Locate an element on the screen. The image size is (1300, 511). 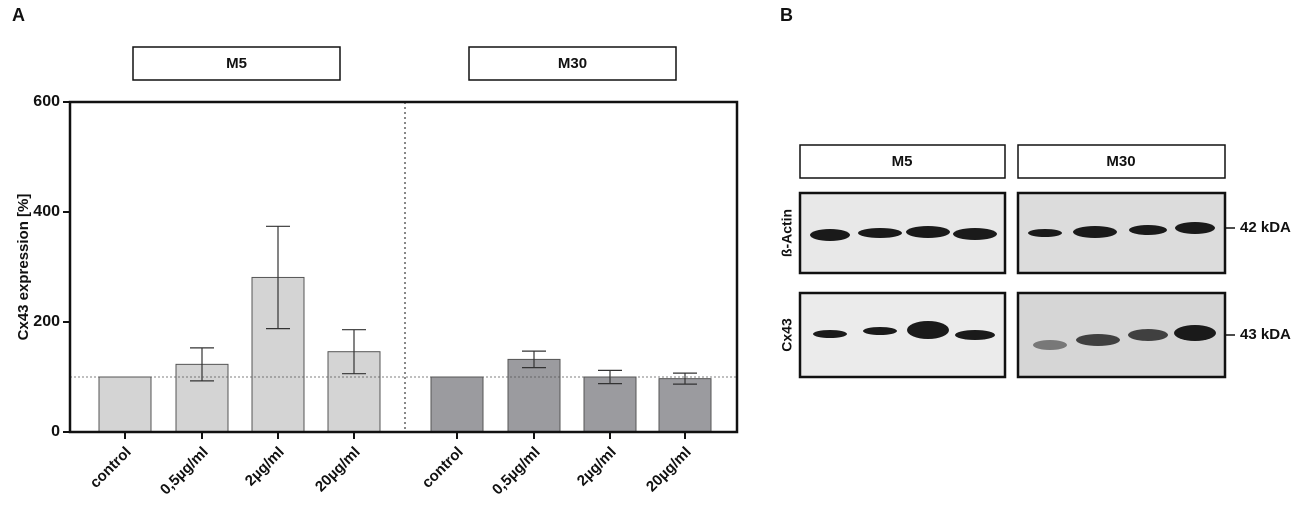
panel-label: B is located at coordinates (786, 15).